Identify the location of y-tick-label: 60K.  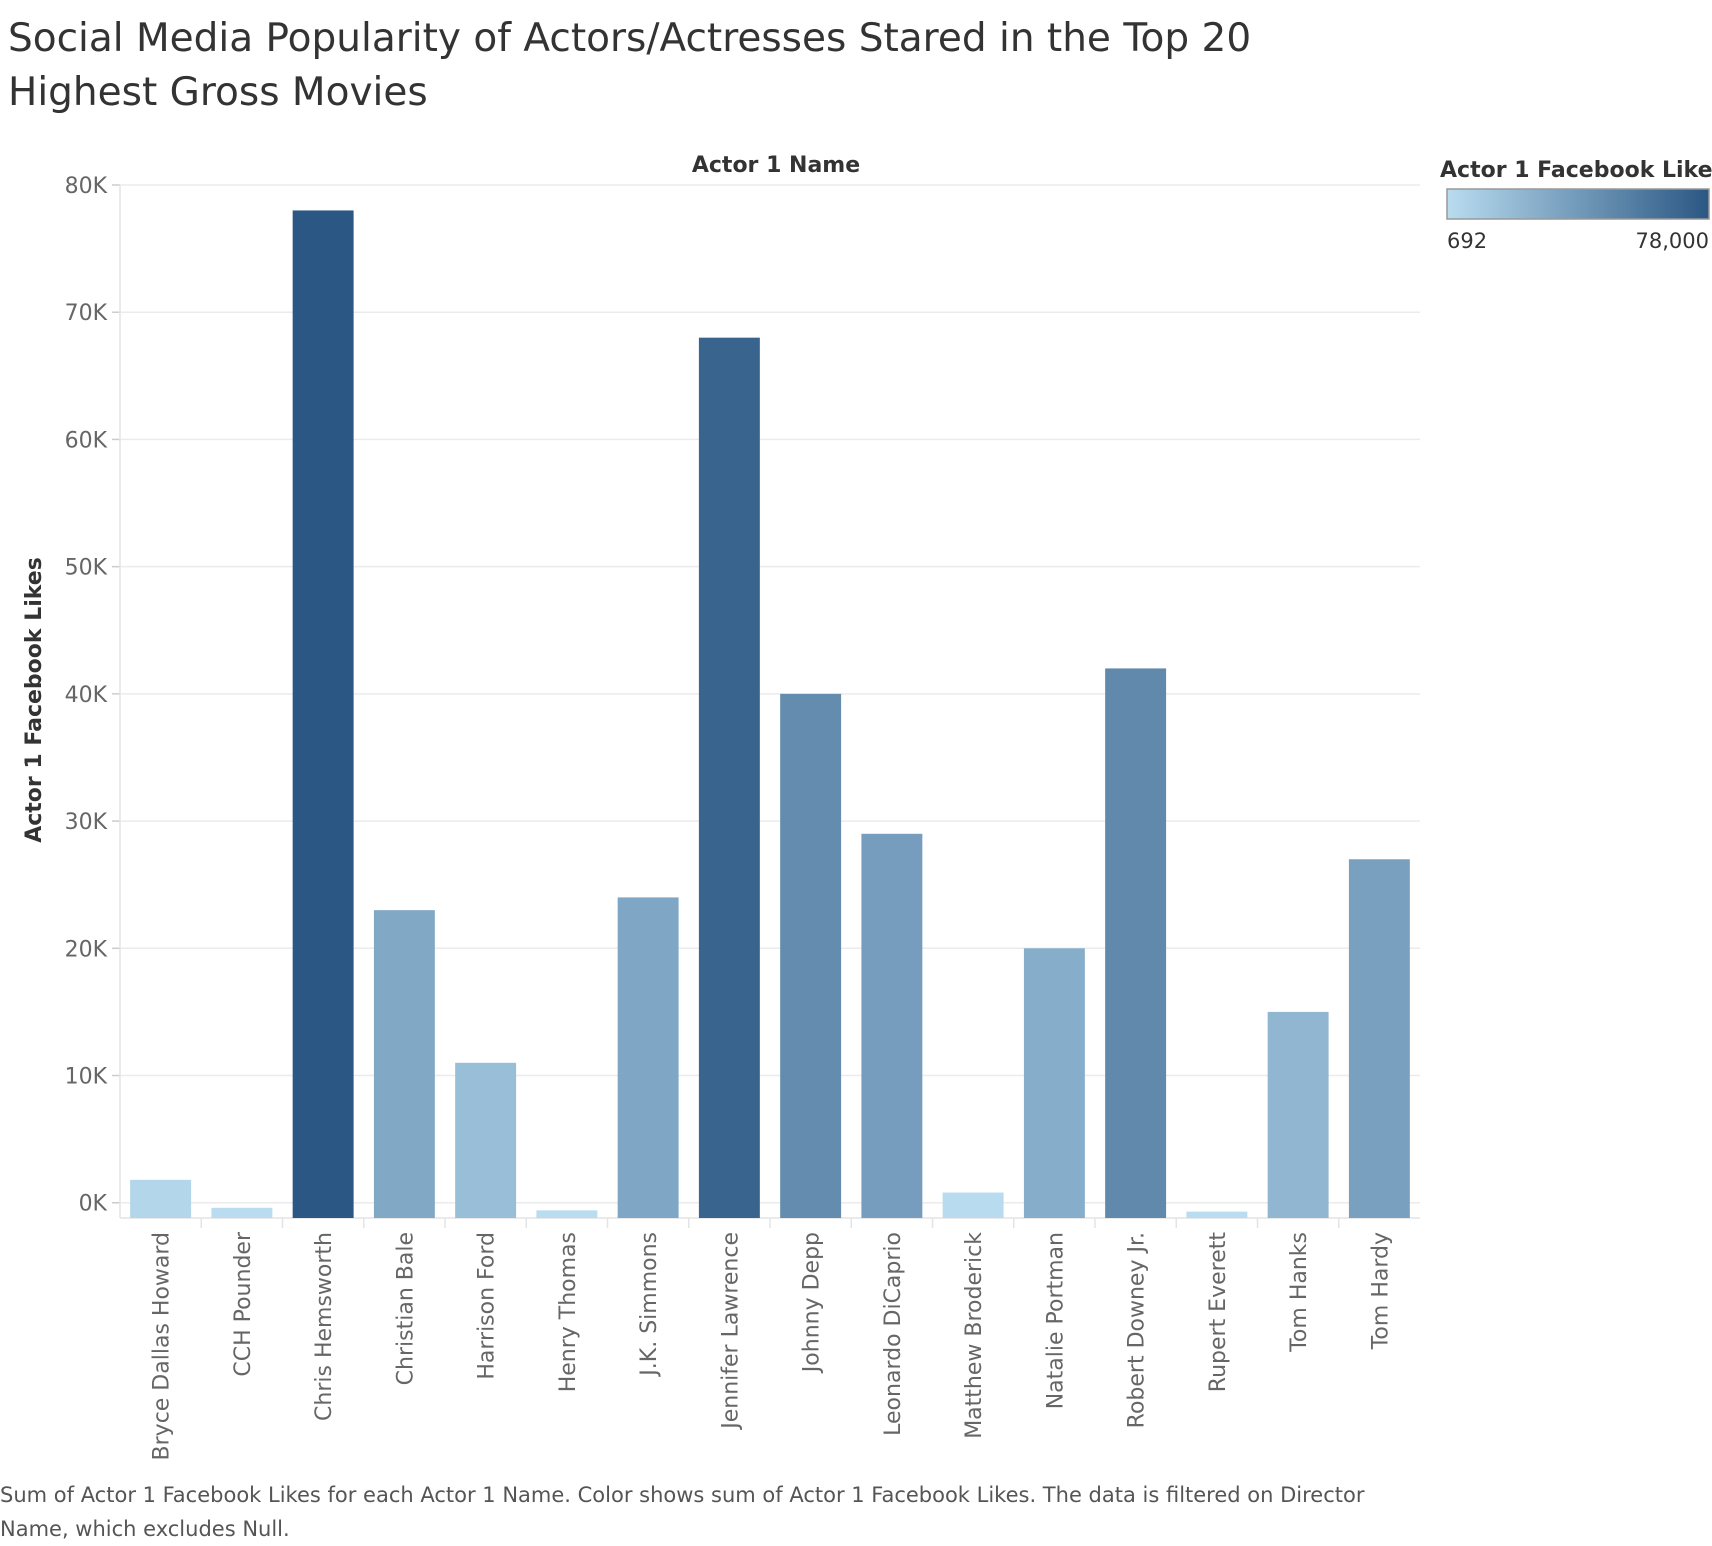
(86, 440).